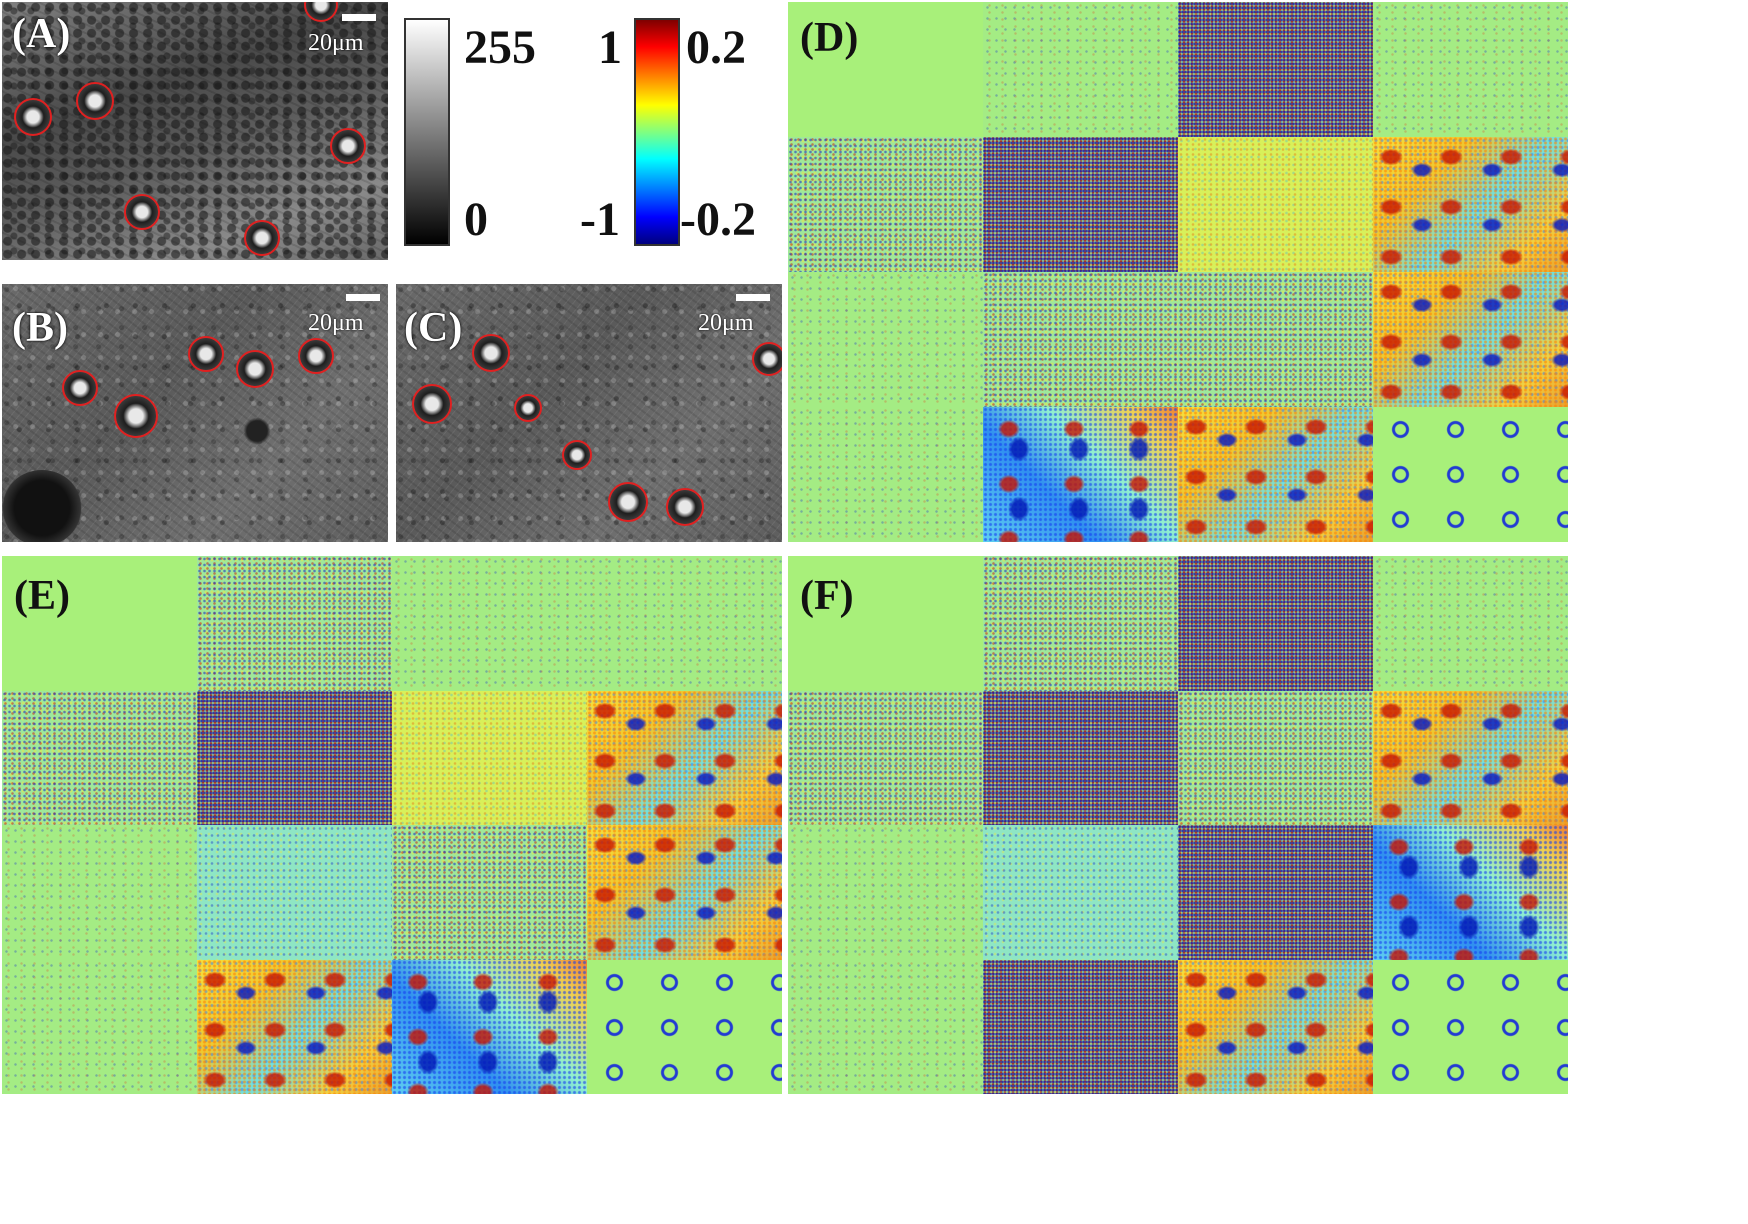 The height and width of the screenshot is (1224, 1748). What do you see at coordinates (657, 132) in the screenshot?
I see `jet-colorbar` at bounding box center [657, 132].